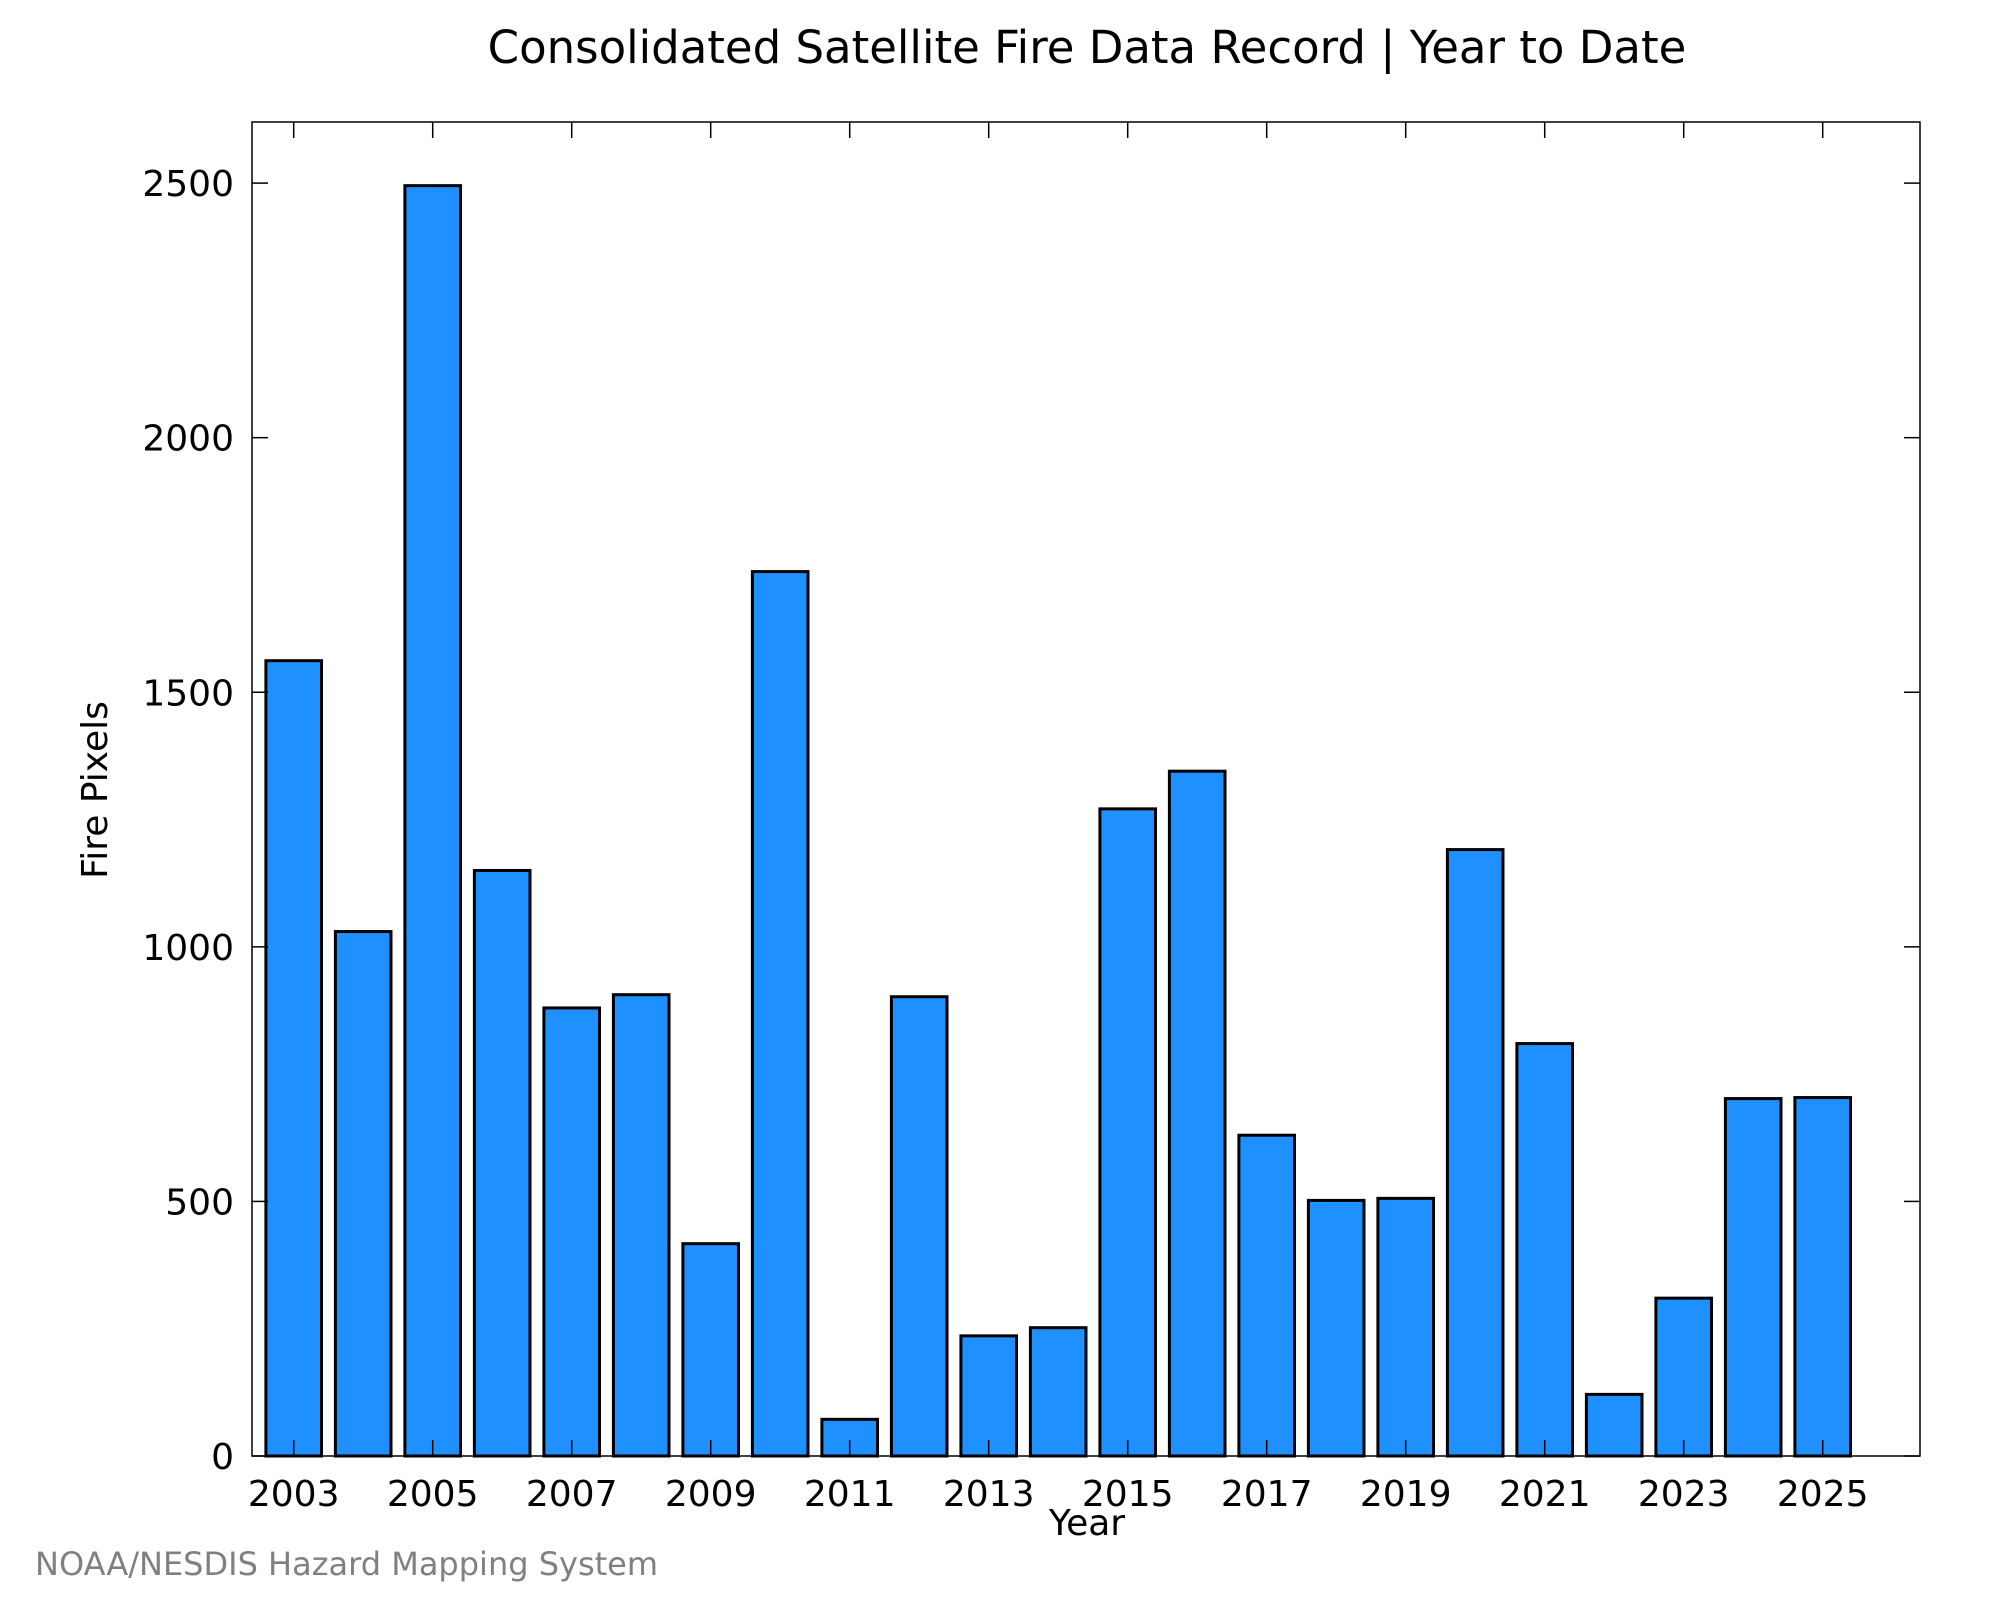  What do you see at coordinates (293, 1058) in the screenshot?
I see `bar-2003` at bounding box center [293, 1058].